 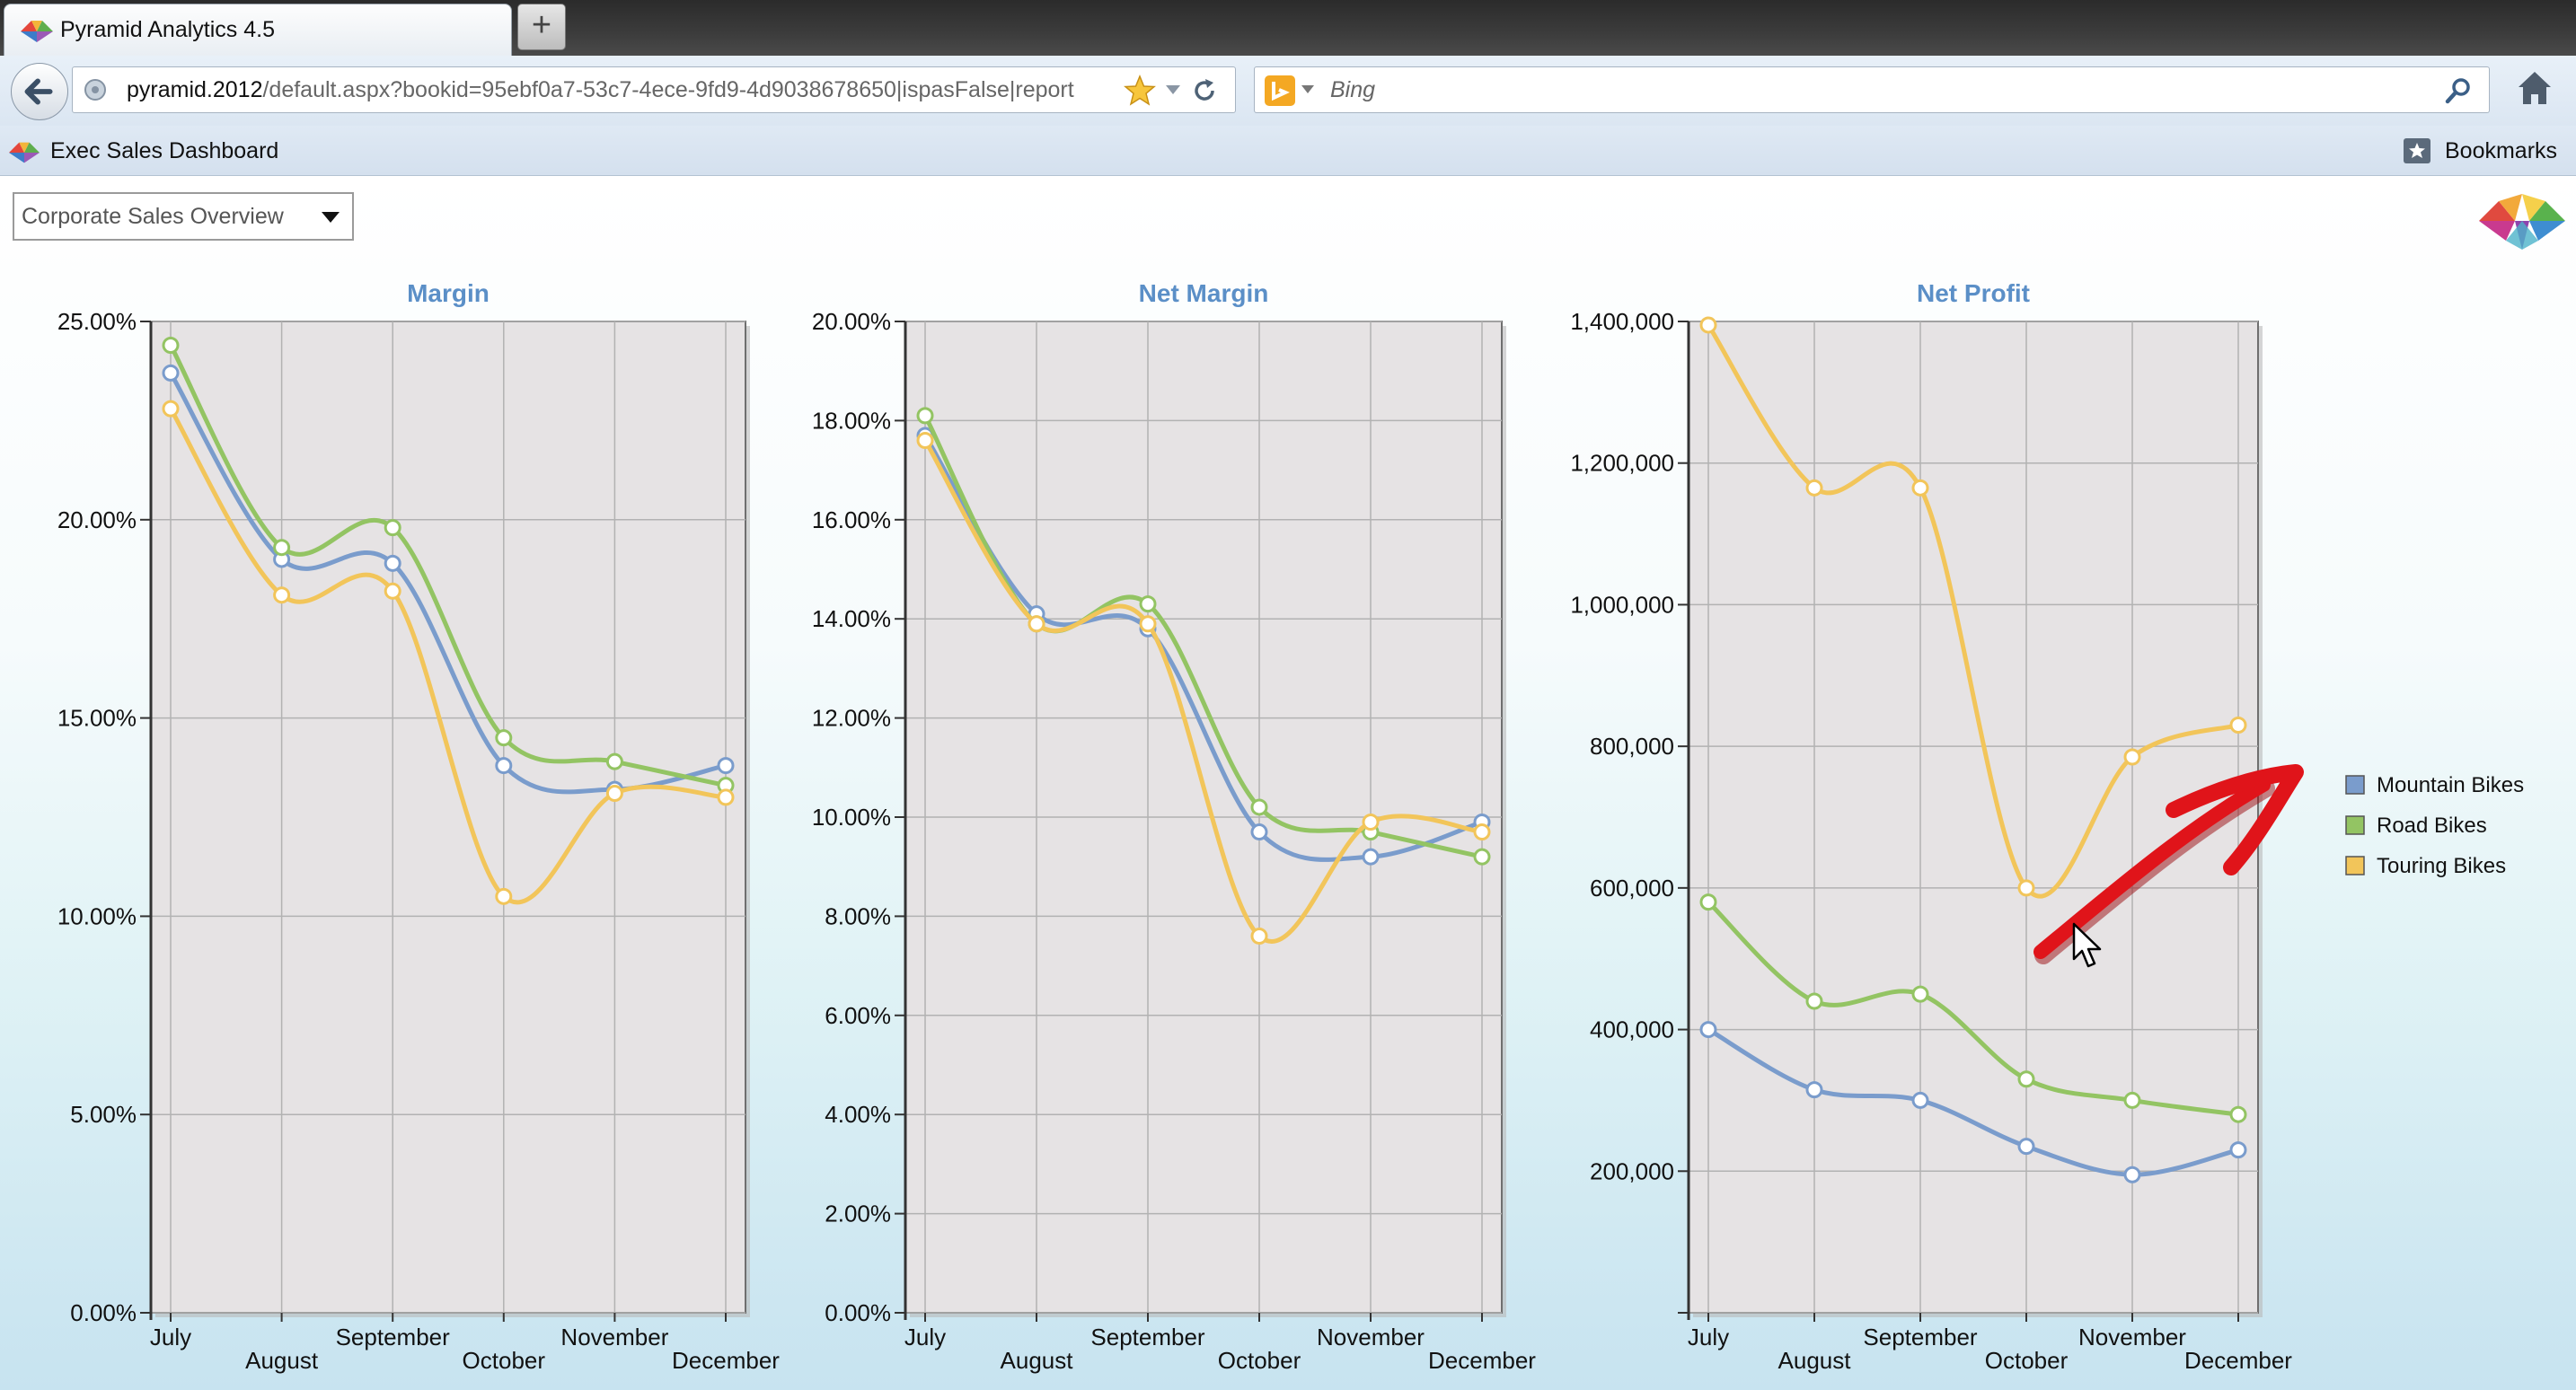 What do you see at coordinates (195, 89) in the screenshot?
I see `url-domain: pyramid.2012` at bounding box center [195, 89].